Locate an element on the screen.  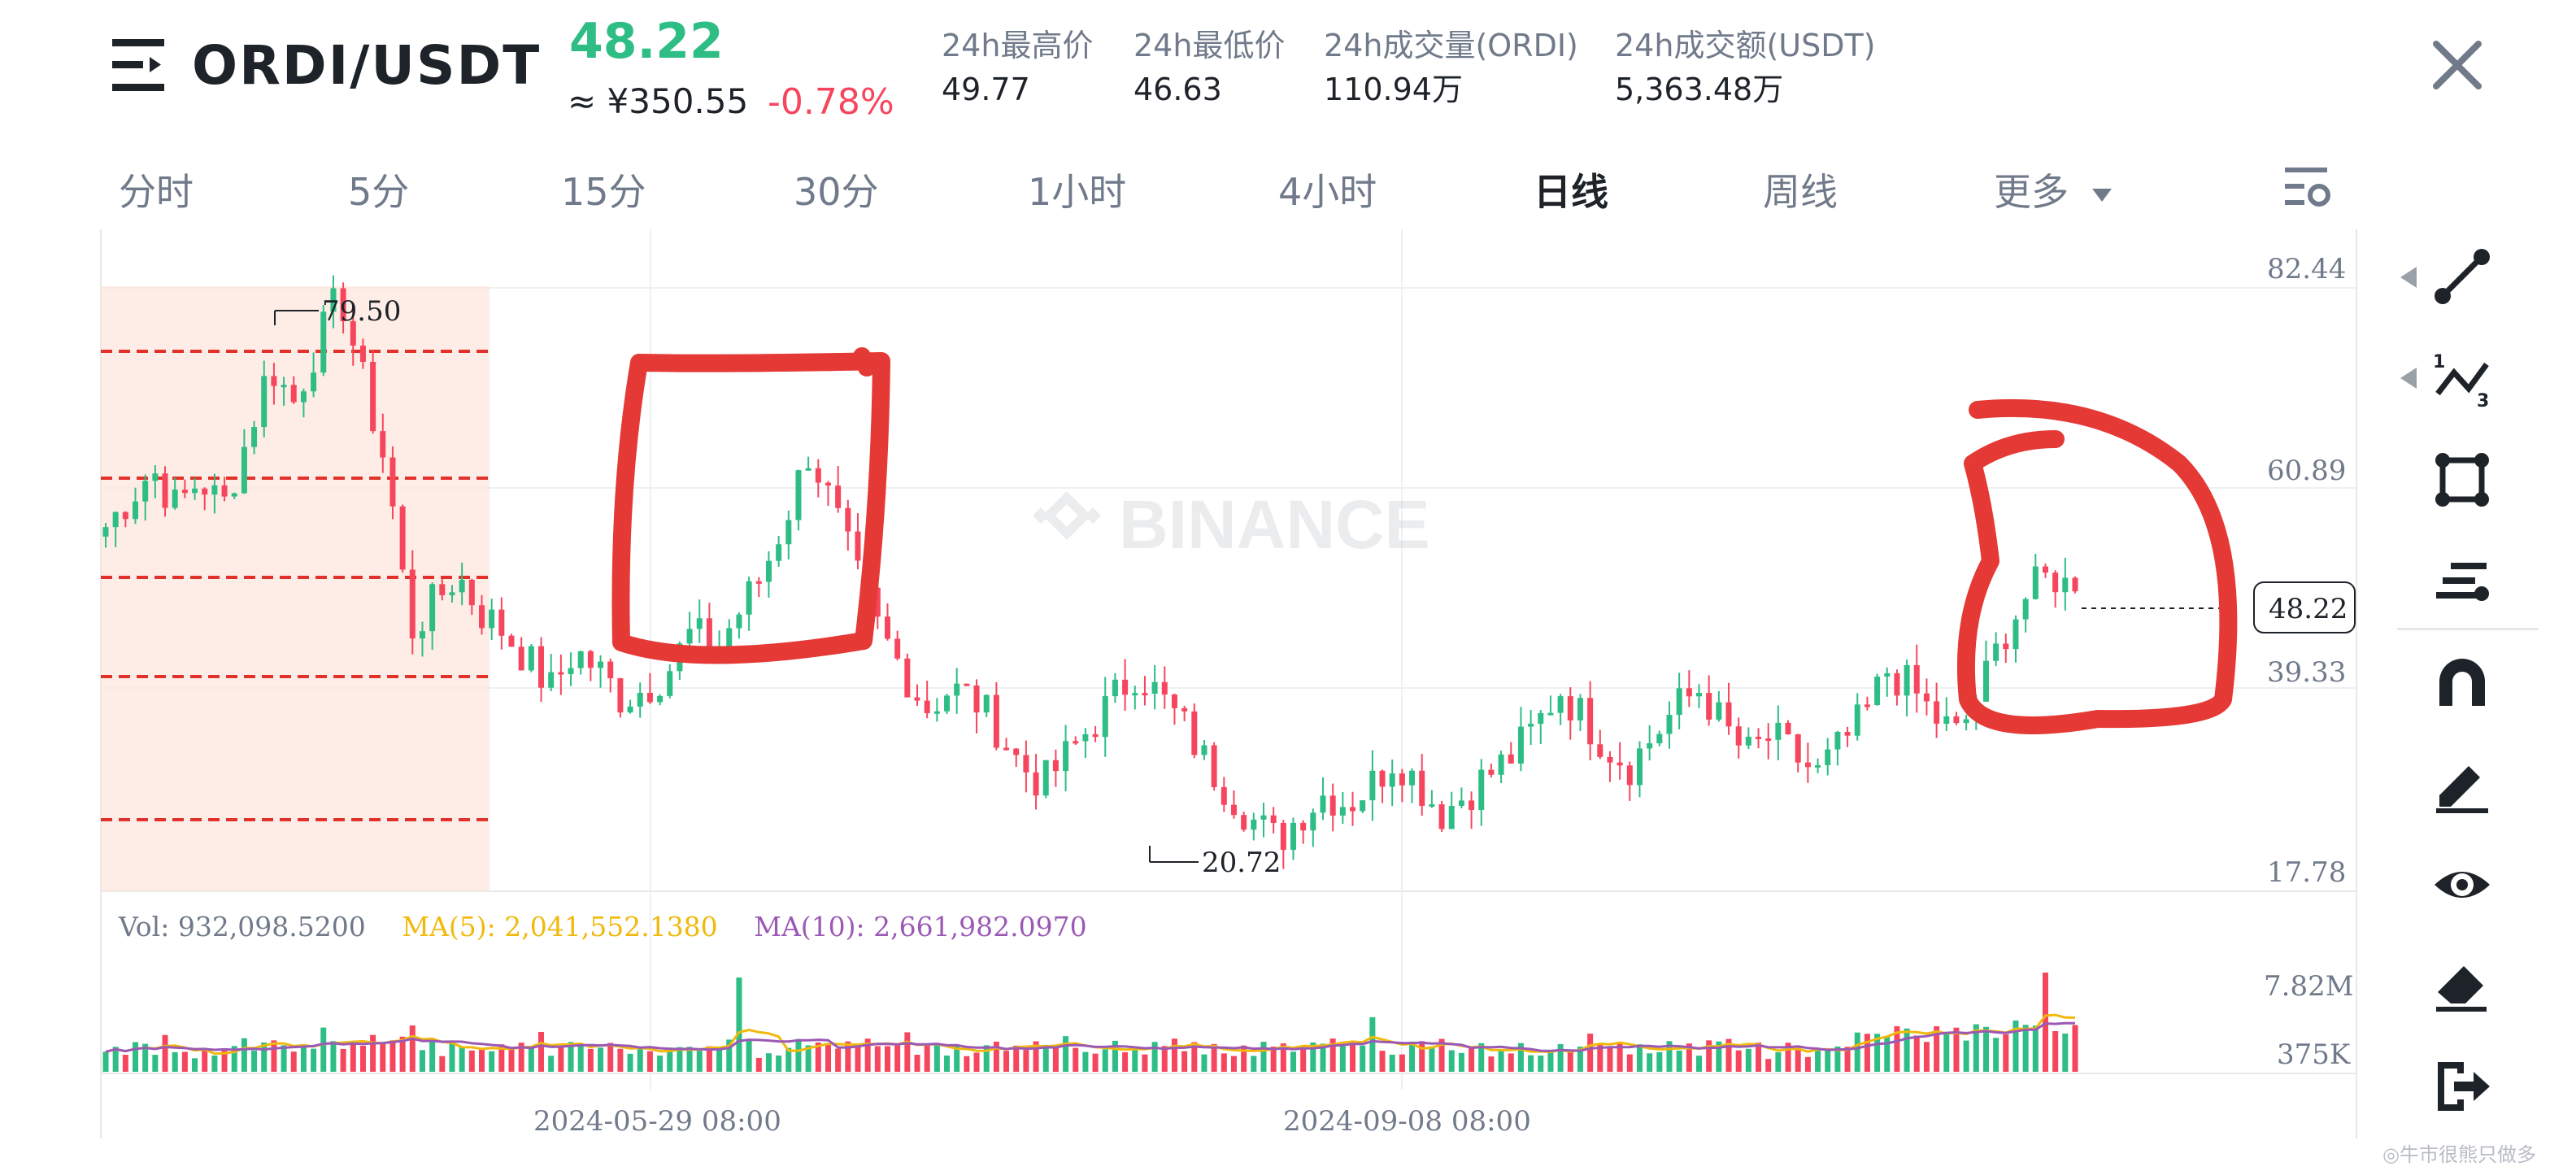
tab-30m: 30分 is located at coordinates (837, 192).